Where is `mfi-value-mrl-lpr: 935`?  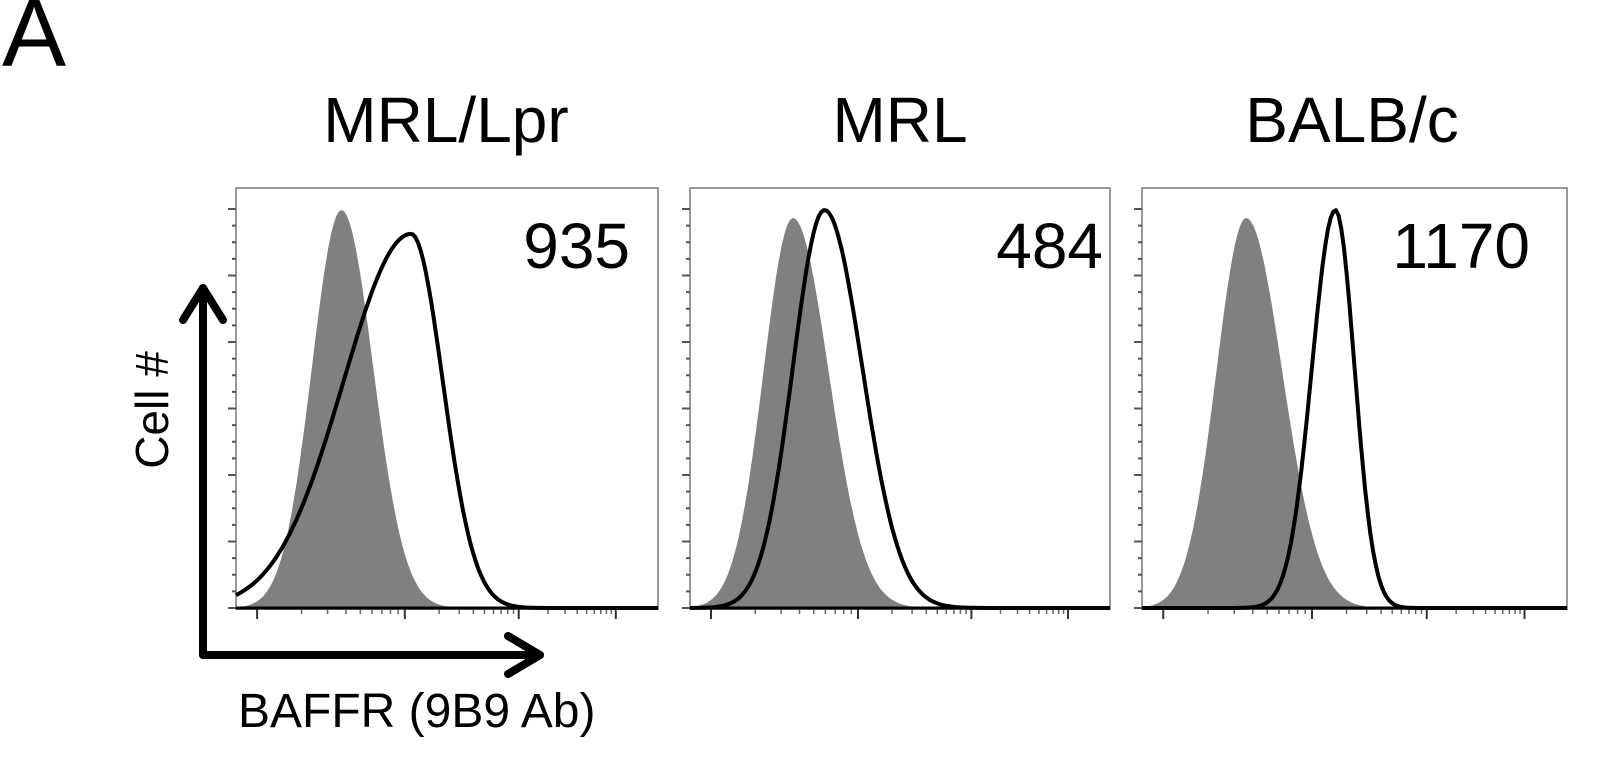 mfi-value-mrl-lpr: 935 is located at coordinates (576, 246).